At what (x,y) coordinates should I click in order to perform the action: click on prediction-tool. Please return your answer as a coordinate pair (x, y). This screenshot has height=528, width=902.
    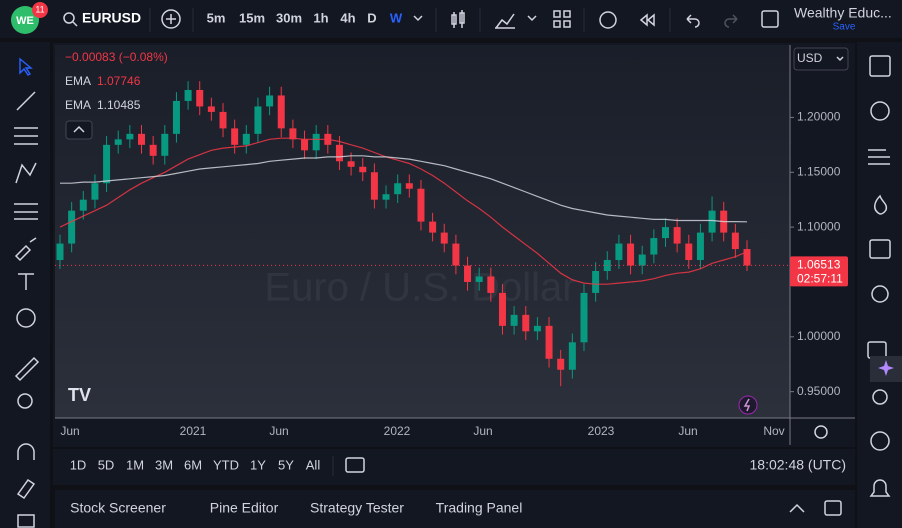
    Looking at the image, I should click on (26, 211).